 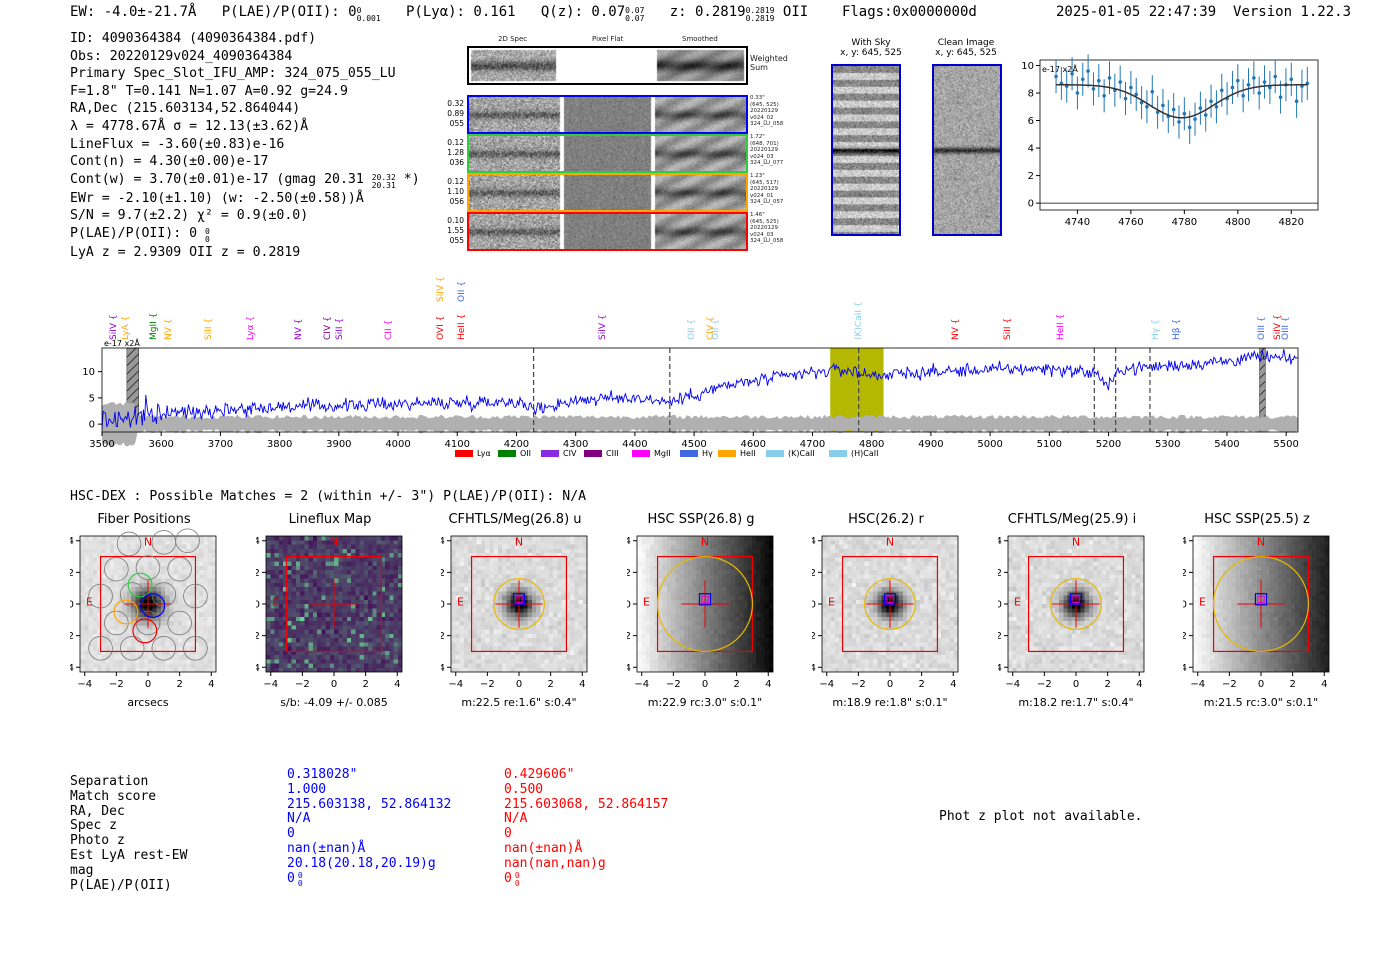 I want to click on lambda-line: λ = 4778.67Å σ = 12.13(±3.62)Å, so click(x=189, y=126).